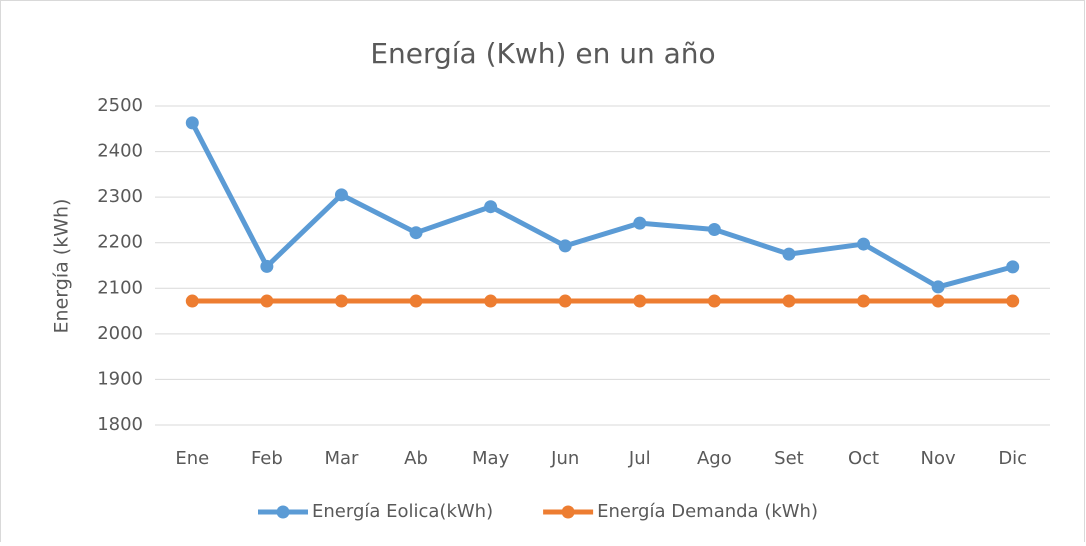  Describe the element at coordinates (120, 378) in the screenshot. I see `y-tick-label: 1900` at that location.